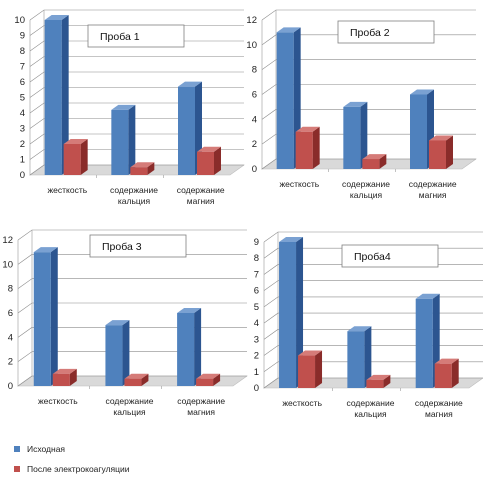 Image resolution: width=483 pixels, height=491 pixels. What do you see at coordinates (368, 15) in the screenshot?
I see `gridline` at bounding box center [368, 15].